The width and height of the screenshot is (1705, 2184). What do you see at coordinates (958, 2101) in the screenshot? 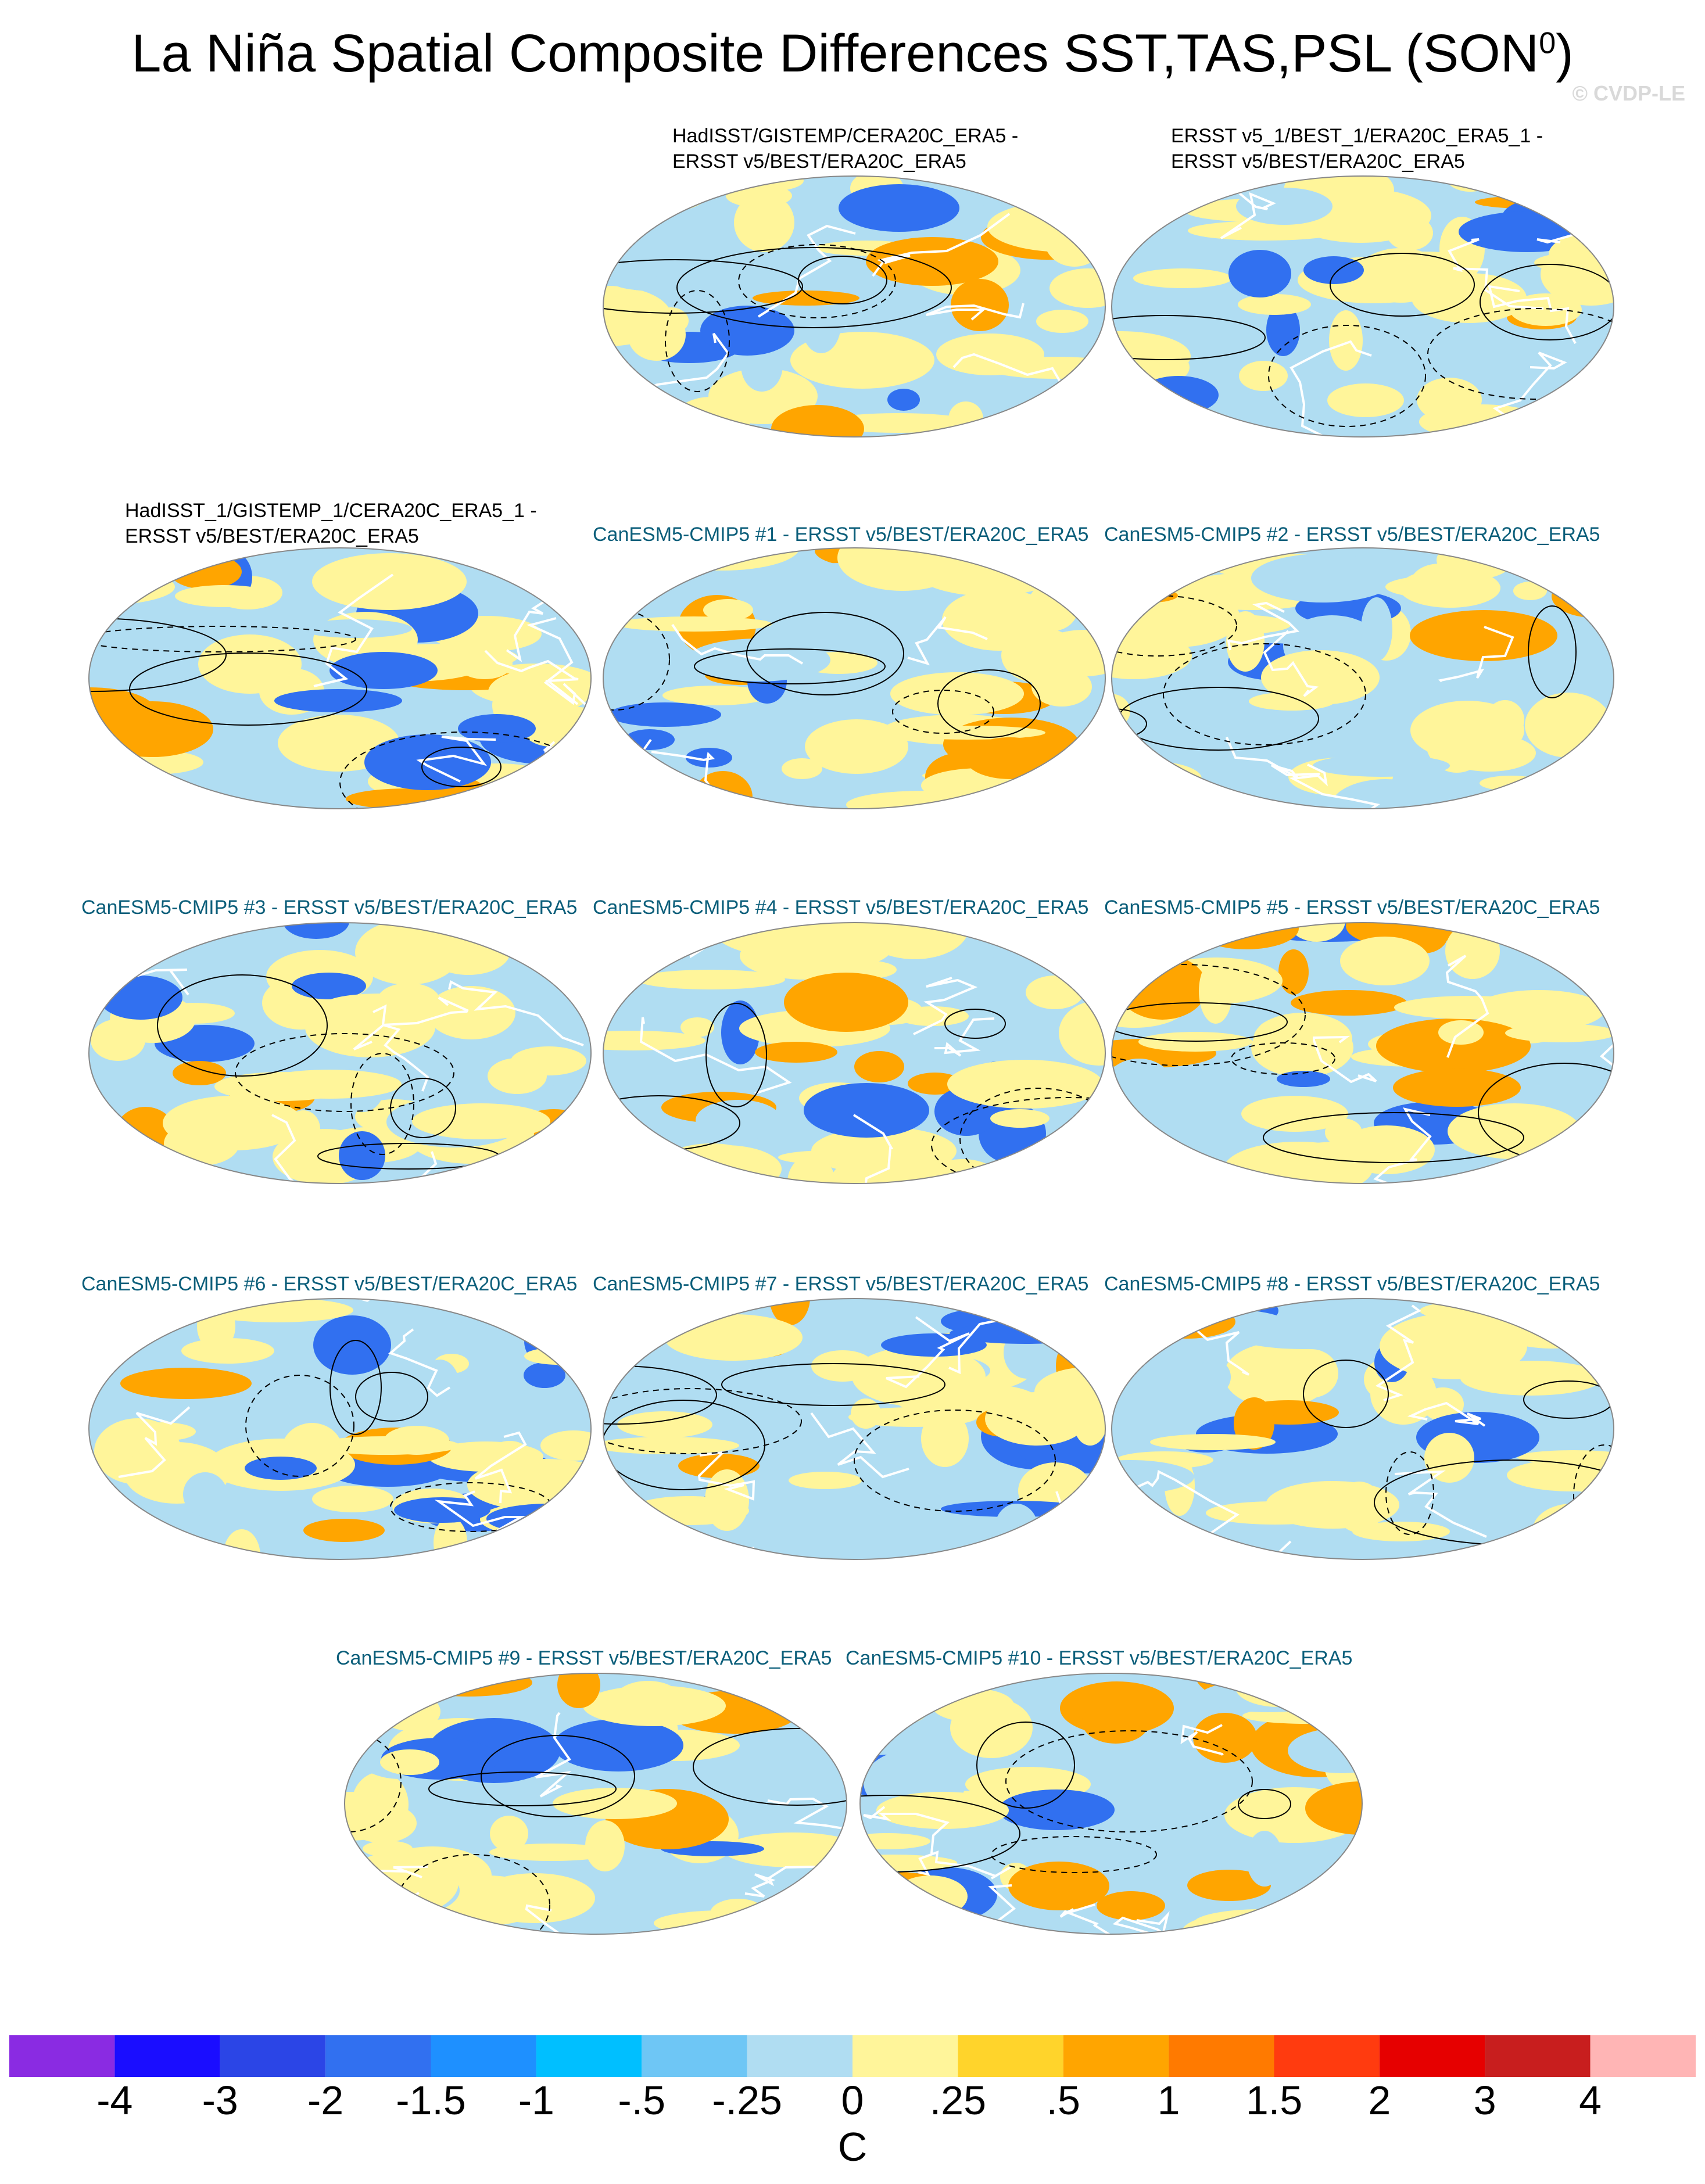
I see `colorbar-tick-label: .25` at bounding box center [958, 2101].